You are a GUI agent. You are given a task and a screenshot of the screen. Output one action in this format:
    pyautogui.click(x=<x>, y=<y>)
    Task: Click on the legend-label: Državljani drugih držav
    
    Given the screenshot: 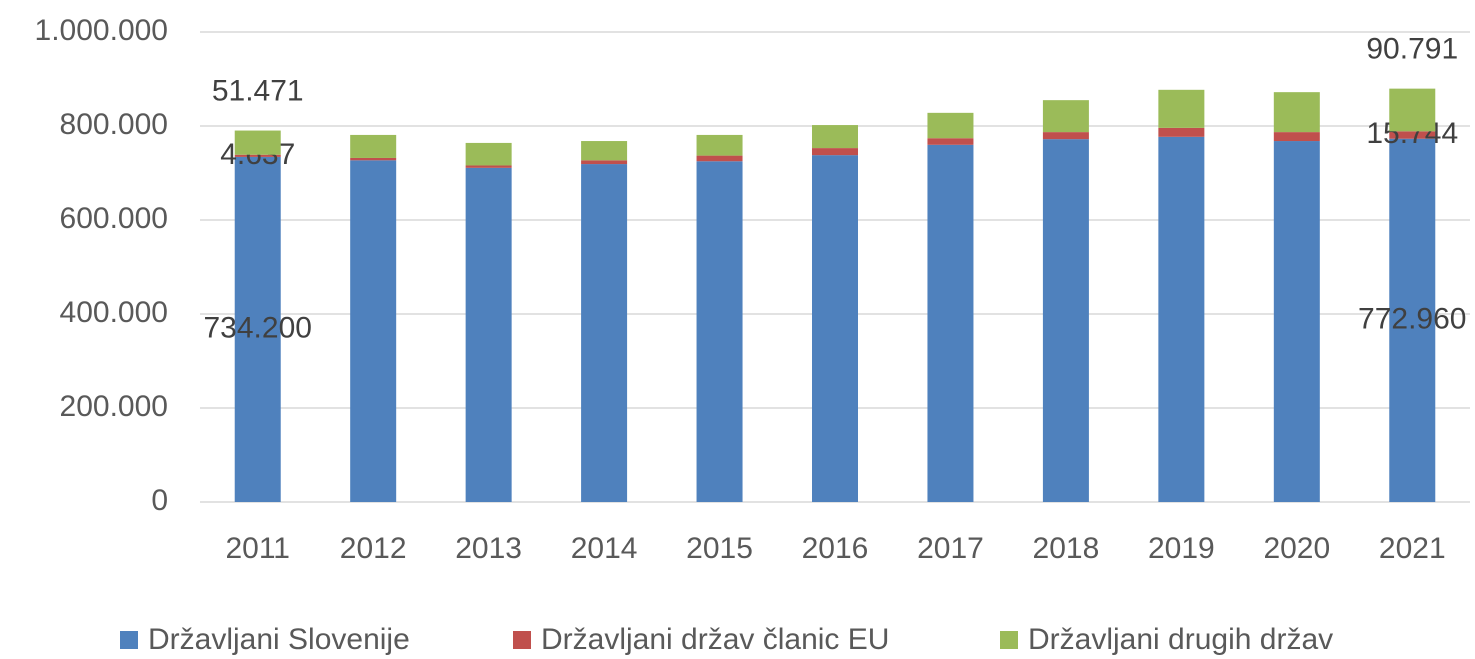 What is the action you would take?
    pyautogui.click(x=1180, y=639)
    